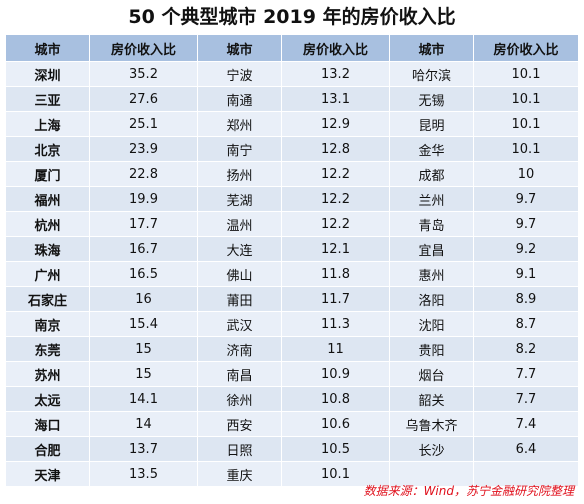 This screenshot has width=584, height=504. Describe the element at coordinates (431, 224) in the screenshot. I see `cell-city-3: 青岛` at that location.